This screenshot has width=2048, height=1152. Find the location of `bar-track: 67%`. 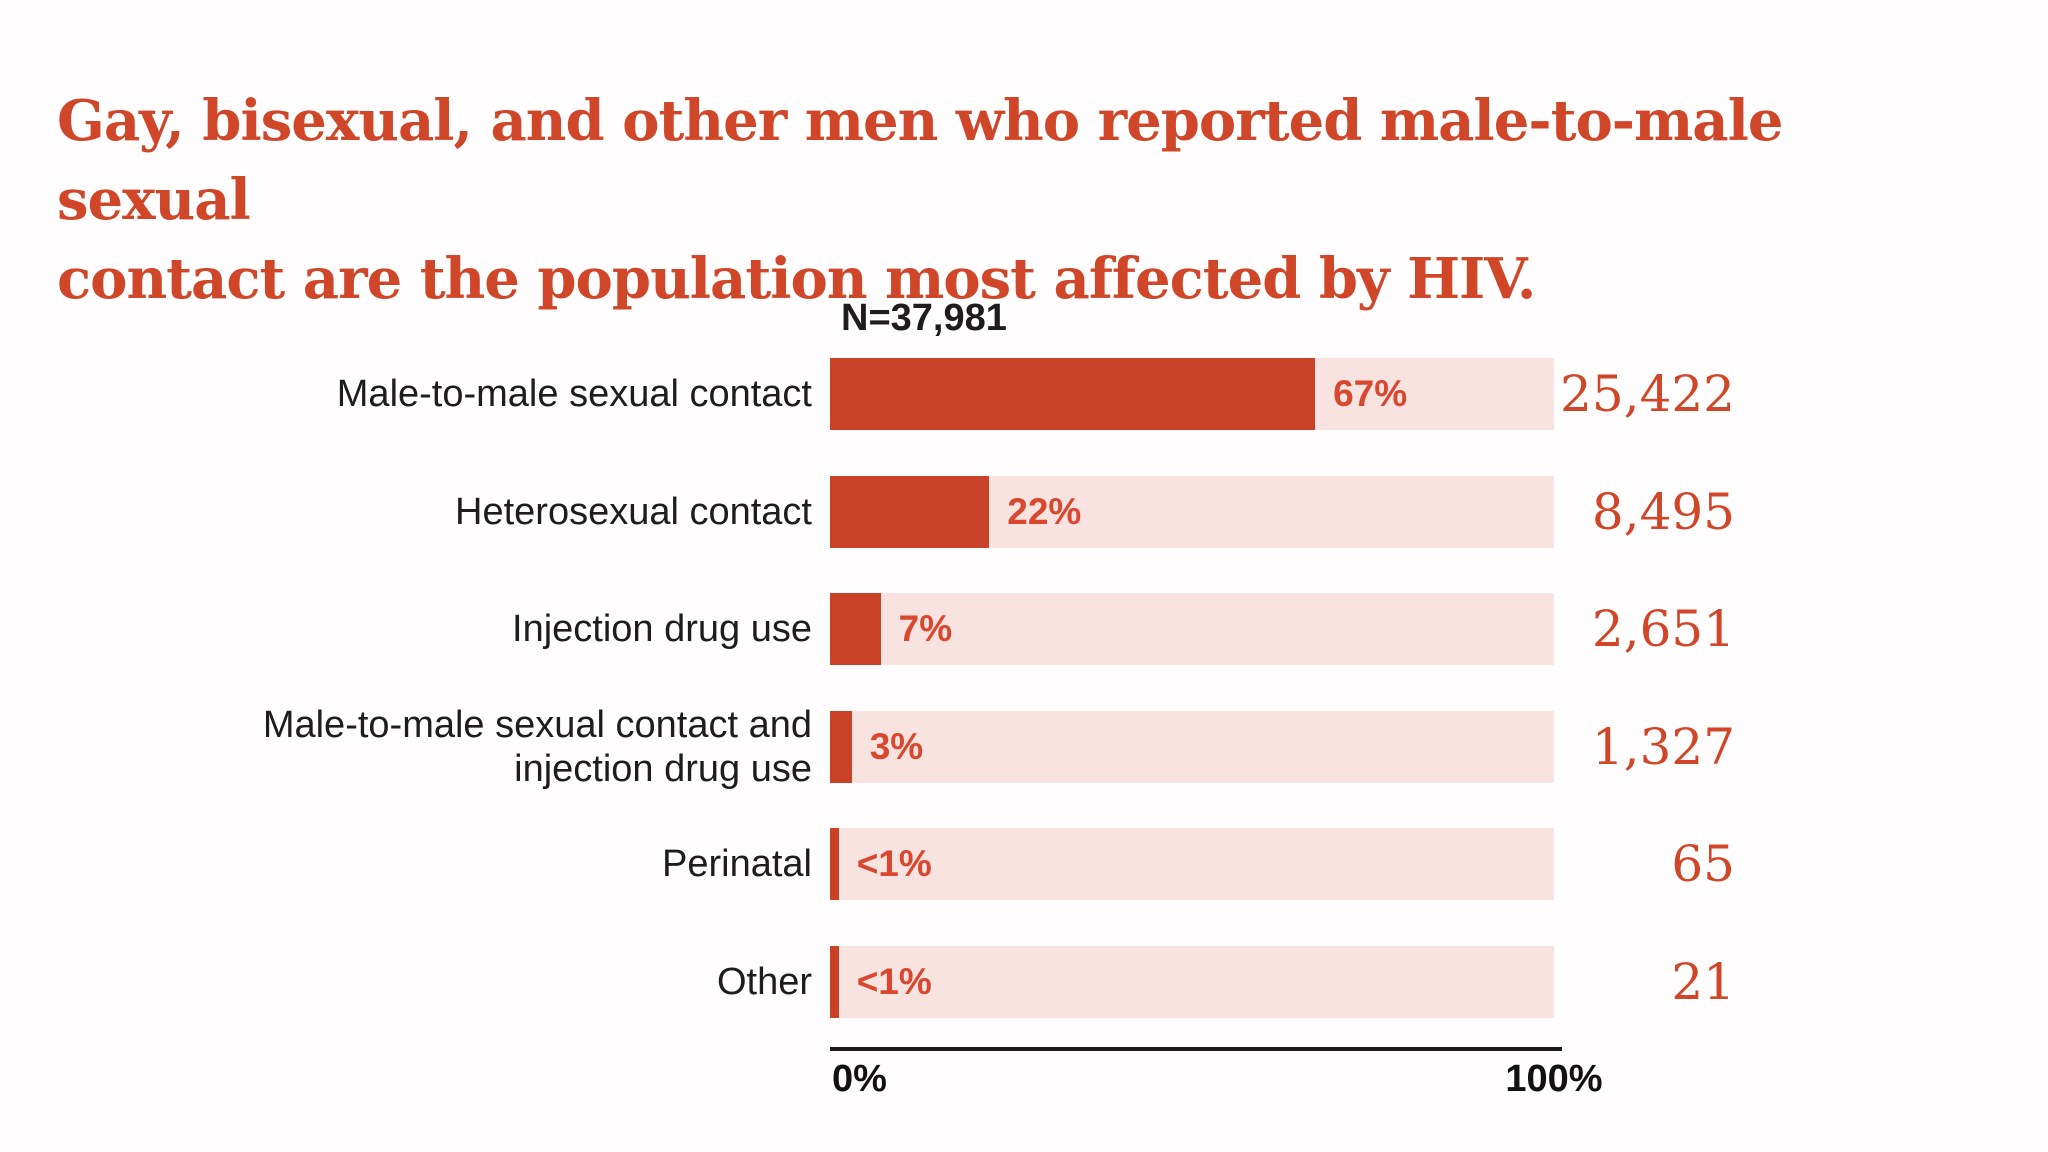

bar-track: 67% is located at coordinates (1192, 394).